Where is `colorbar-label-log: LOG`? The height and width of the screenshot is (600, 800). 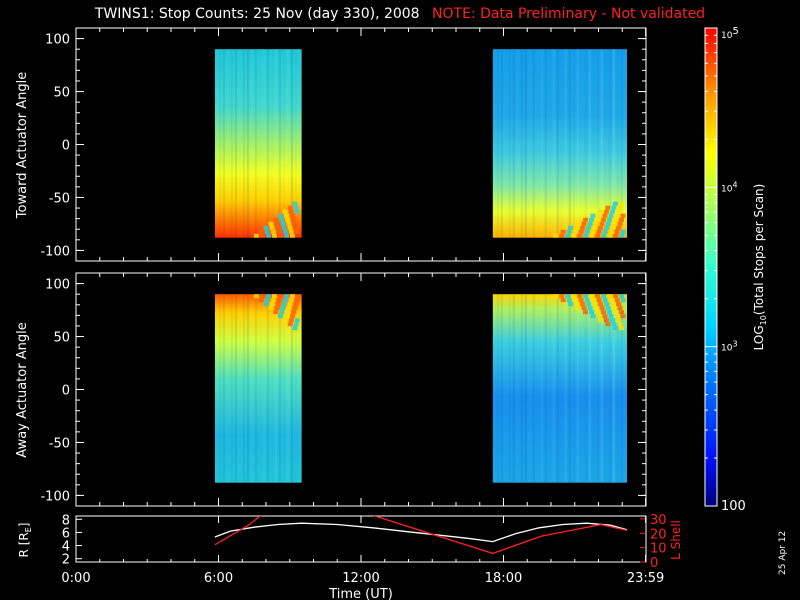 colorbar-label-log: LOG is located at coordinates (759, 337).